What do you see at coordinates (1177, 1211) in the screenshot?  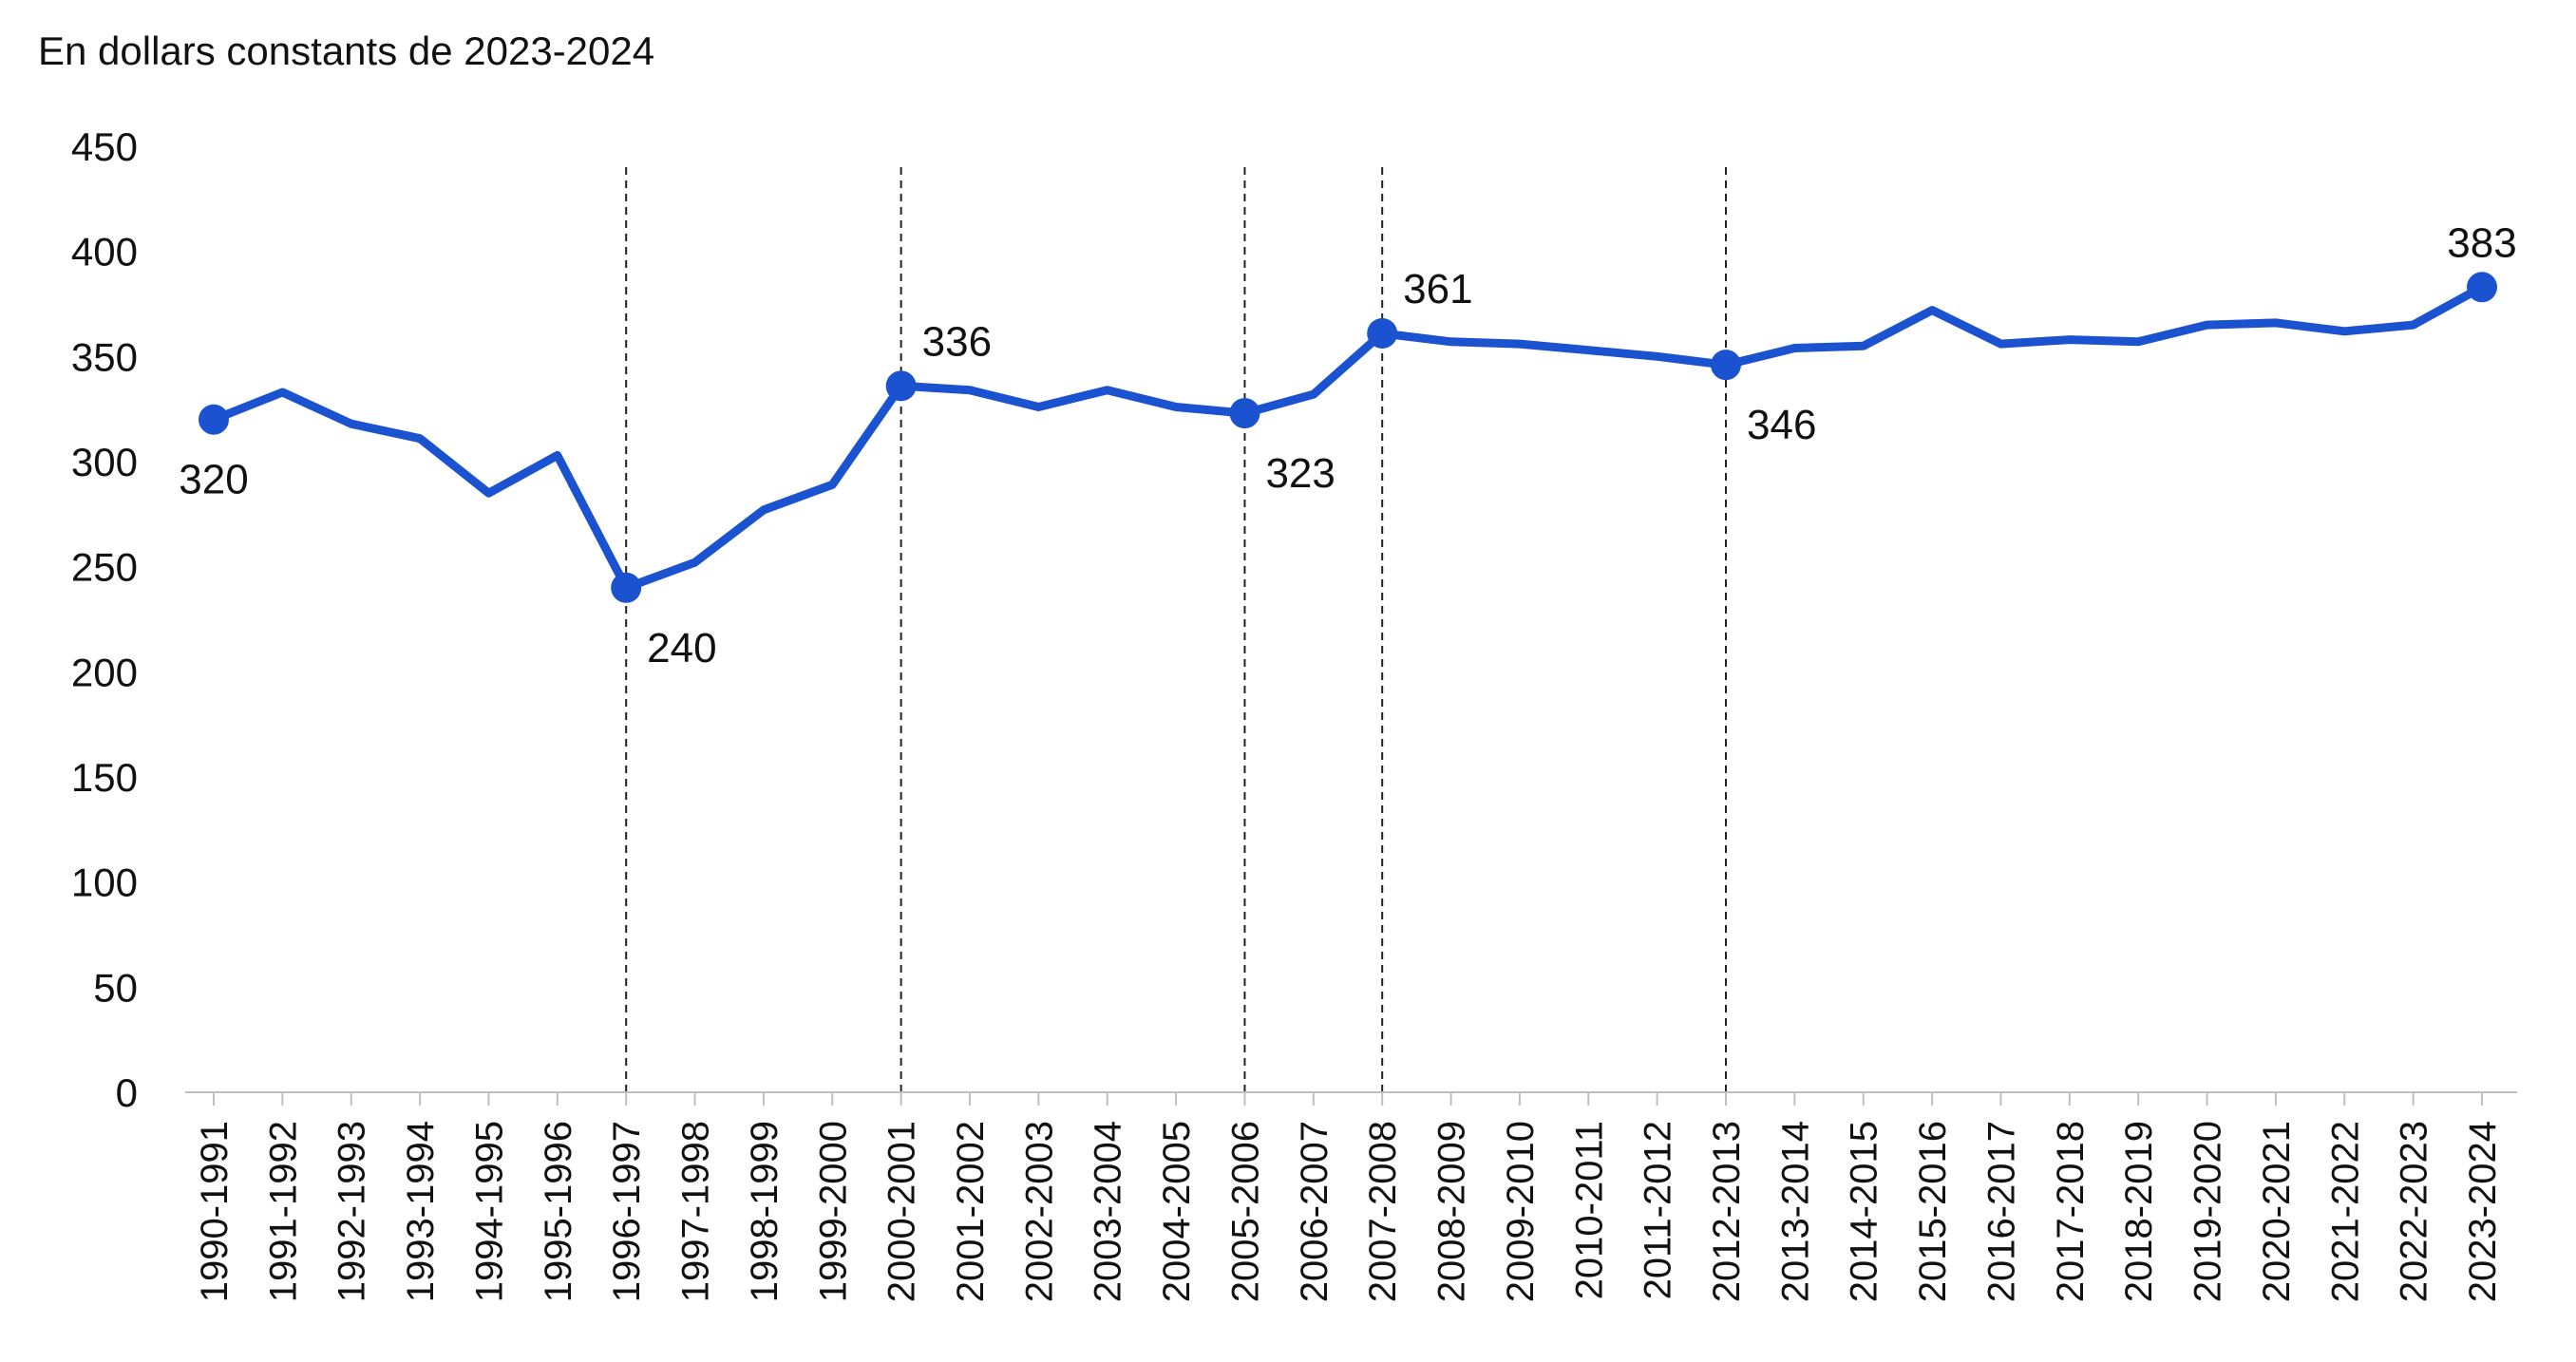 I see `x-tick-label: 2004-2005` at bounding box center [1177, 1211].